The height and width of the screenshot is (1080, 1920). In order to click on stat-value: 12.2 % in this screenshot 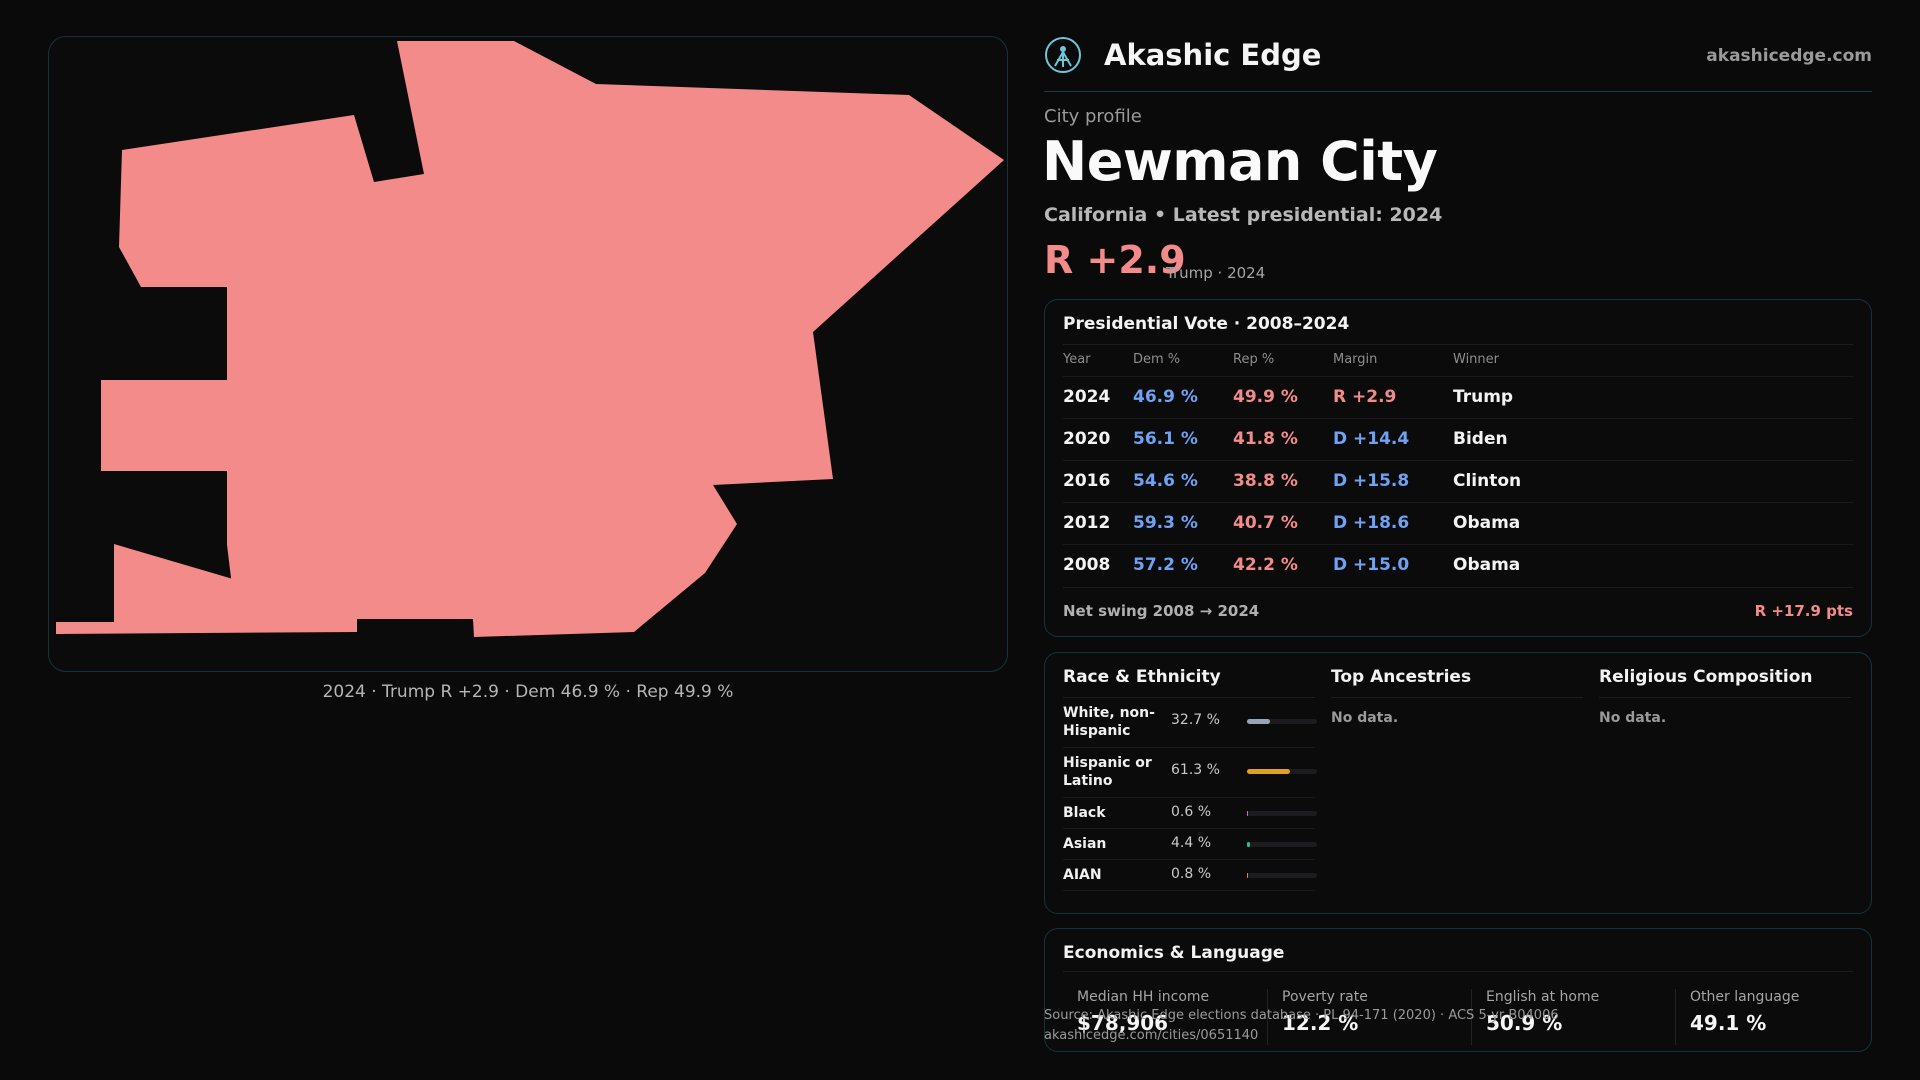, I will do `click(1320, 1023)`.